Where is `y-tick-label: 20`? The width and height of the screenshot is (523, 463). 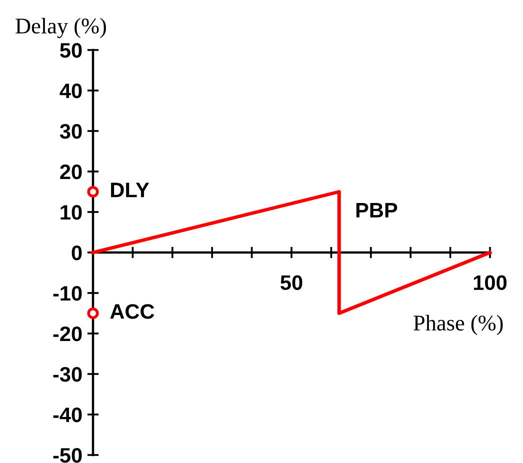
y-tick-label: 20 is located at coordinates (71, 172).